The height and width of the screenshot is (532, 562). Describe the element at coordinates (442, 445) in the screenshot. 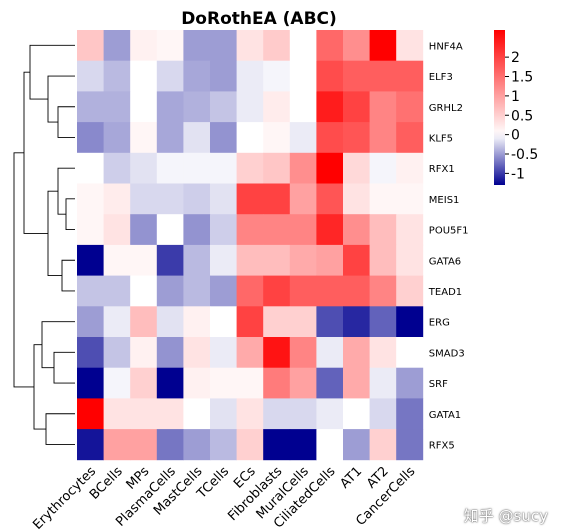

I see `row-label: RFX5` at that location.